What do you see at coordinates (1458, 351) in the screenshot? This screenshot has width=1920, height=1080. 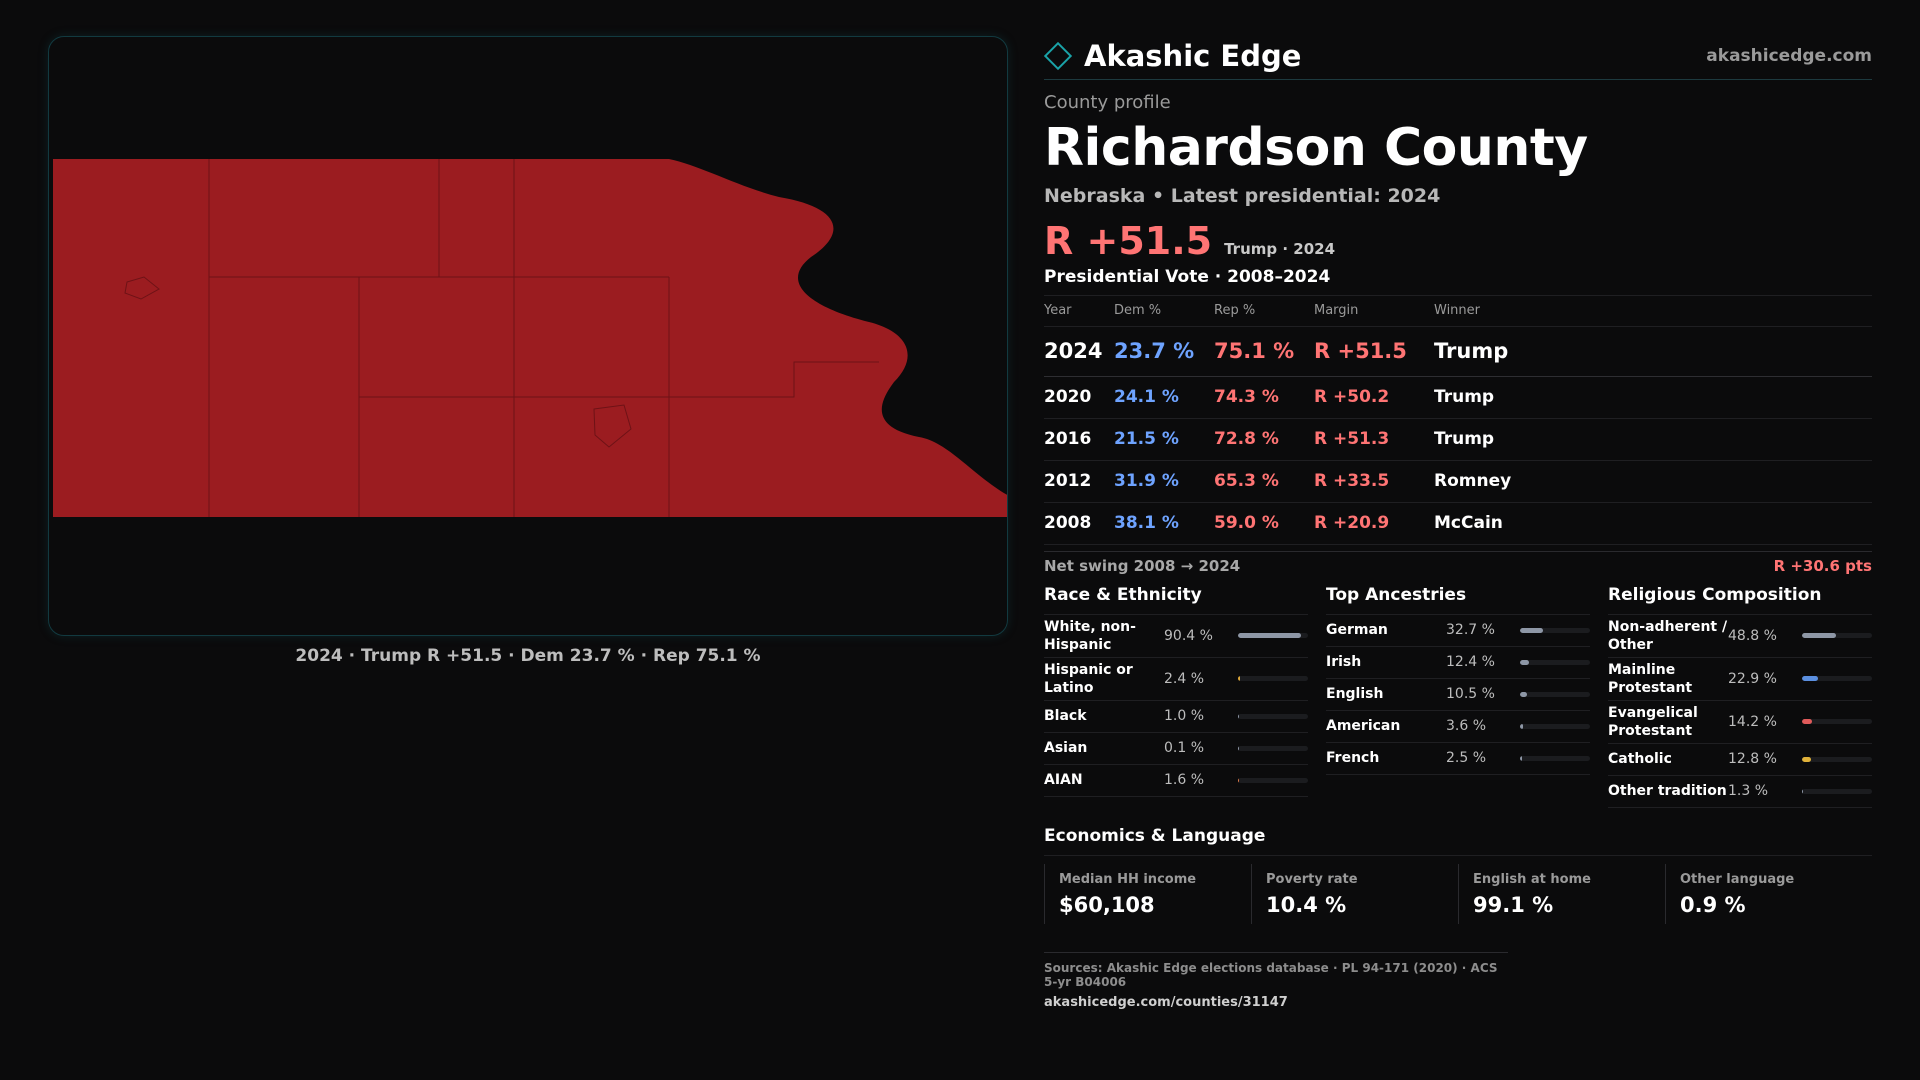 I see `table-row: 2024 23.7 % 75.1 % R +51.5 Trump` at bounding box center [1458, 351].